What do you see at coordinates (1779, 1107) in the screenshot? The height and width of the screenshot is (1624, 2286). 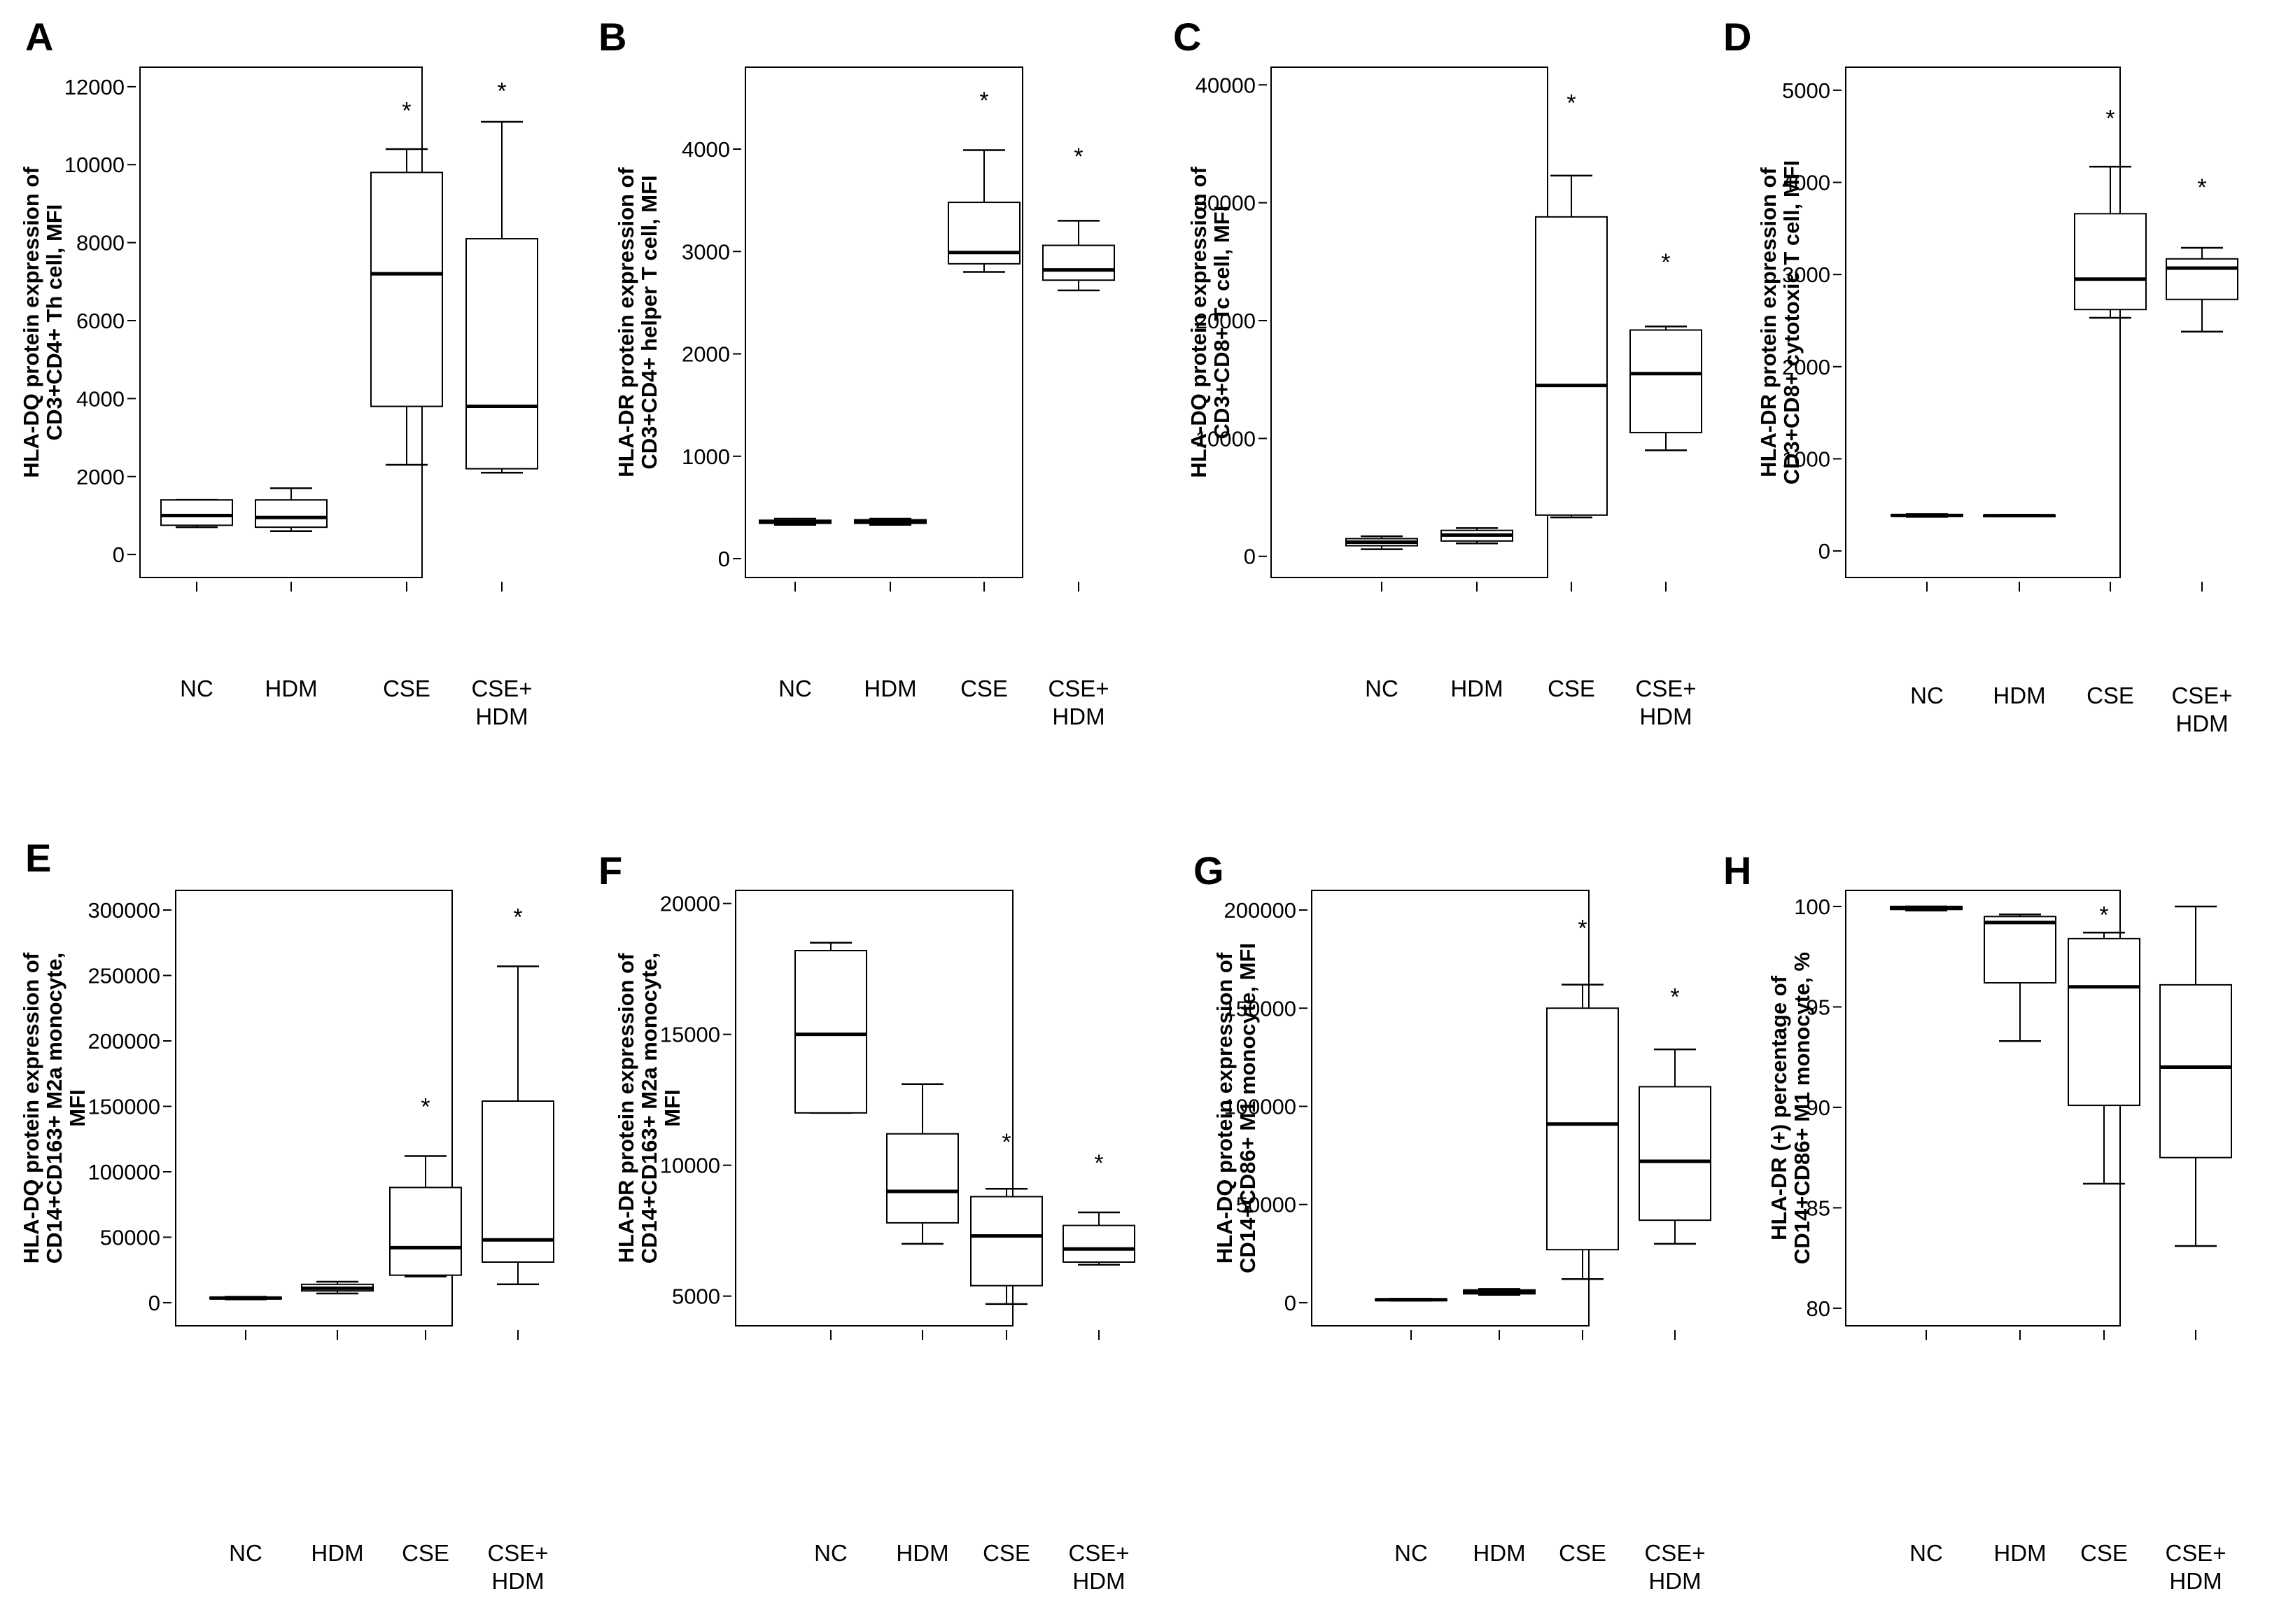 I see `y-axis-label-line: HLA-DR (+) percentage of` at bounding box center [1779, 1107].